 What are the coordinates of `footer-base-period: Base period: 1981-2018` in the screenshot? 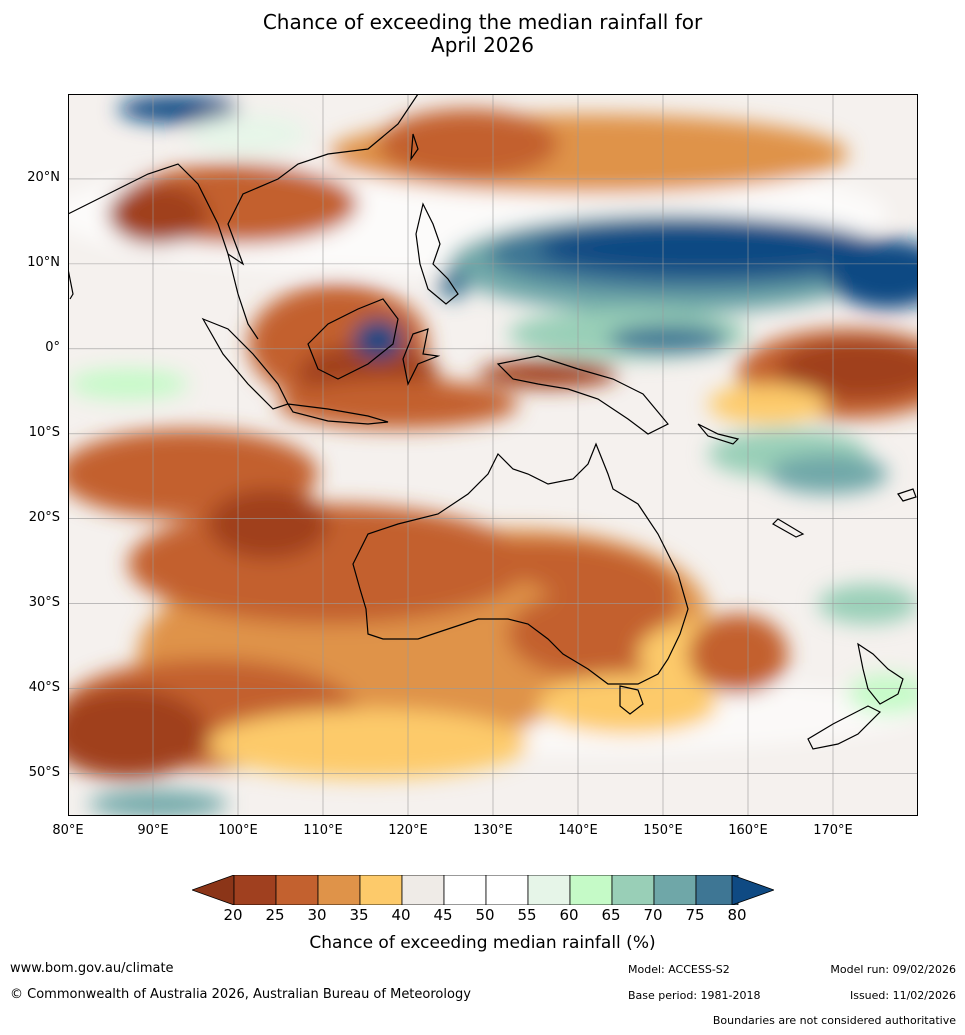 It's located at (694, 995).